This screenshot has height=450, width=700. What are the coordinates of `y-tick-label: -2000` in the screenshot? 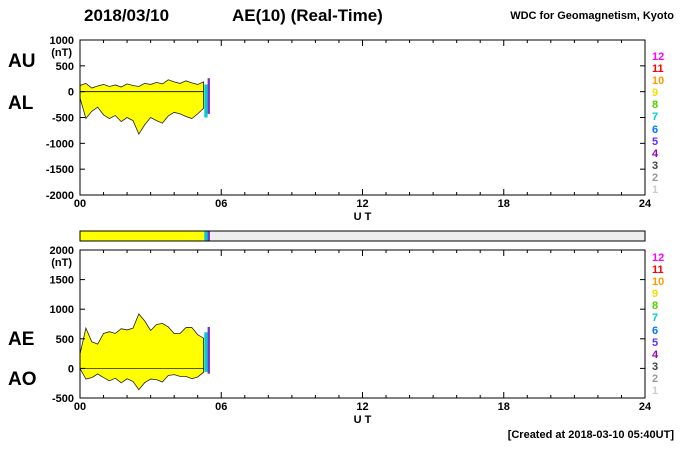 It's located at (60, 196).